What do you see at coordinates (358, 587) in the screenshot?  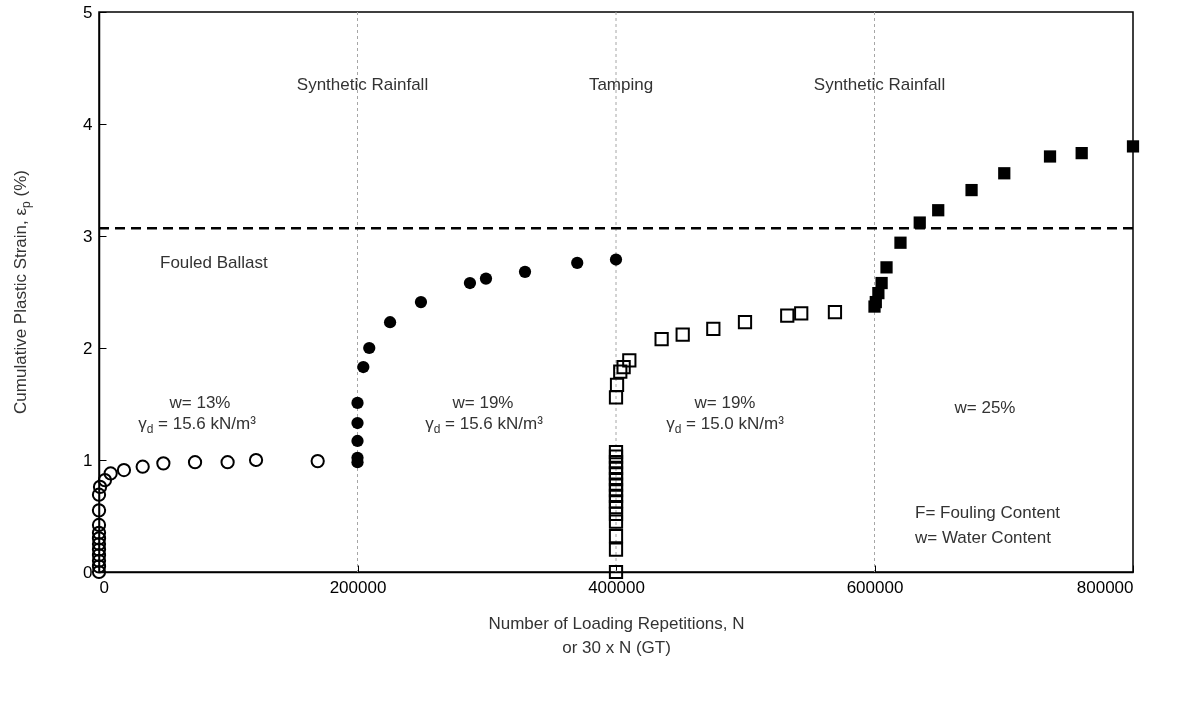 I see `x-tick-label: 200000` at bounding box center [358, 587].